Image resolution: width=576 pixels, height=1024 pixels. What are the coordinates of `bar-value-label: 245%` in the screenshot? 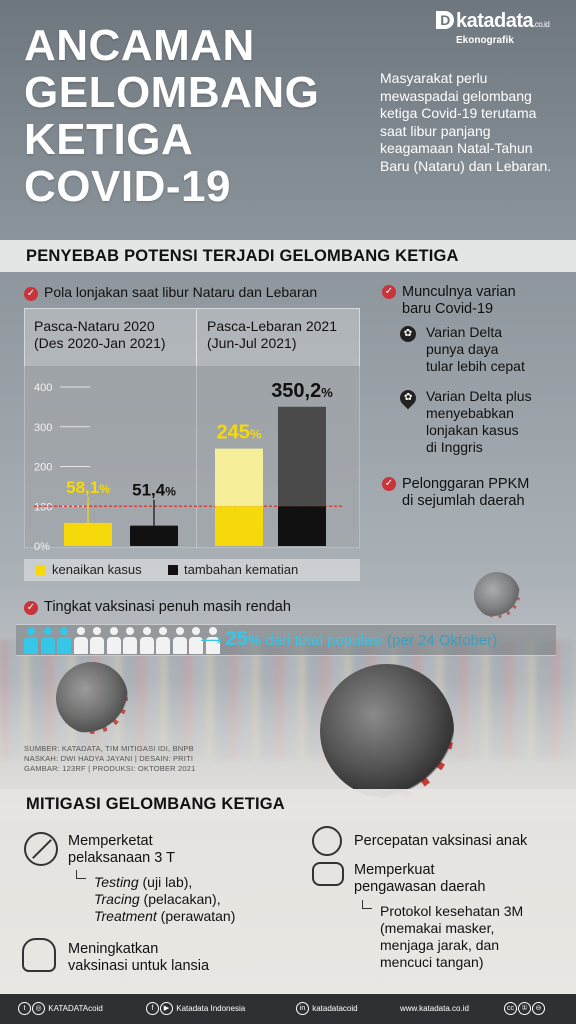 It's located at (239, 433).